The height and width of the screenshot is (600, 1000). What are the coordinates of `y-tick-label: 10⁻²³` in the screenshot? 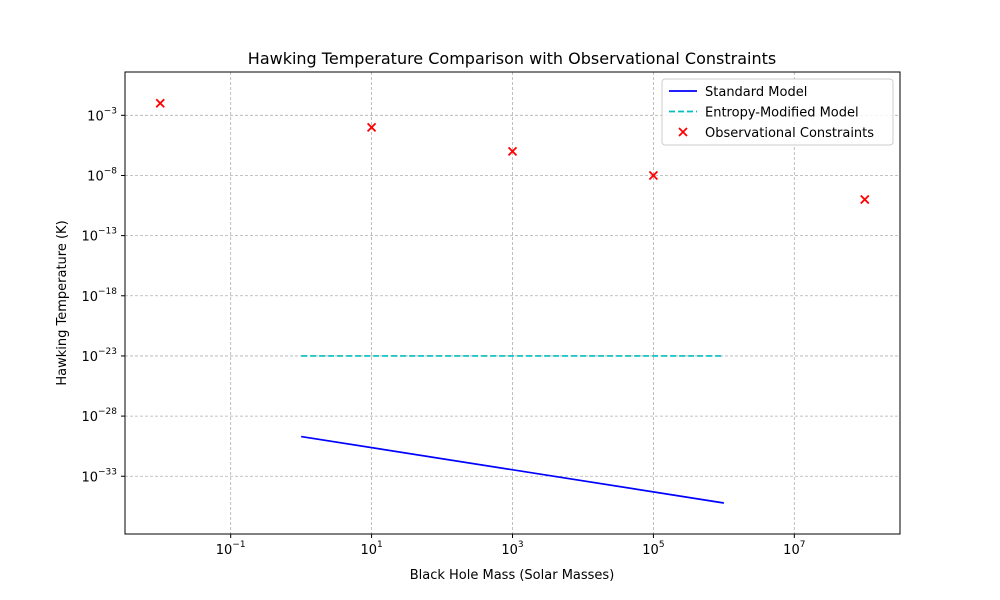 It's located at (99, 356).